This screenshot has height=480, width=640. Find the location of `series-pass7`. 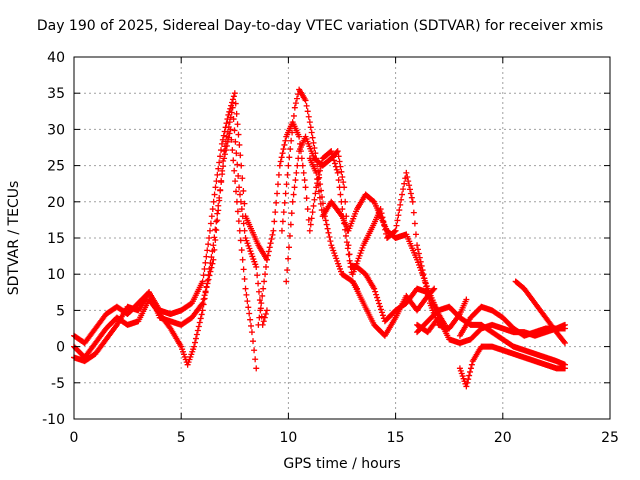

series-pass7 is located at coordinates (377, 241).